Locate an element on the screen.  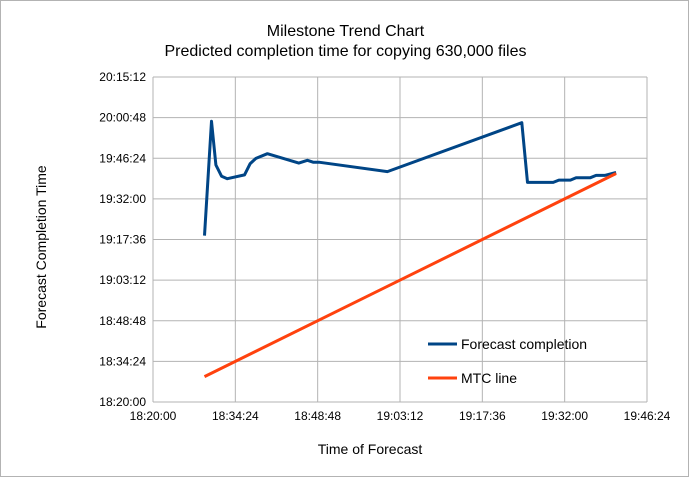
y-tick-label: 19:46:24 is located at coordinates (122, 158).